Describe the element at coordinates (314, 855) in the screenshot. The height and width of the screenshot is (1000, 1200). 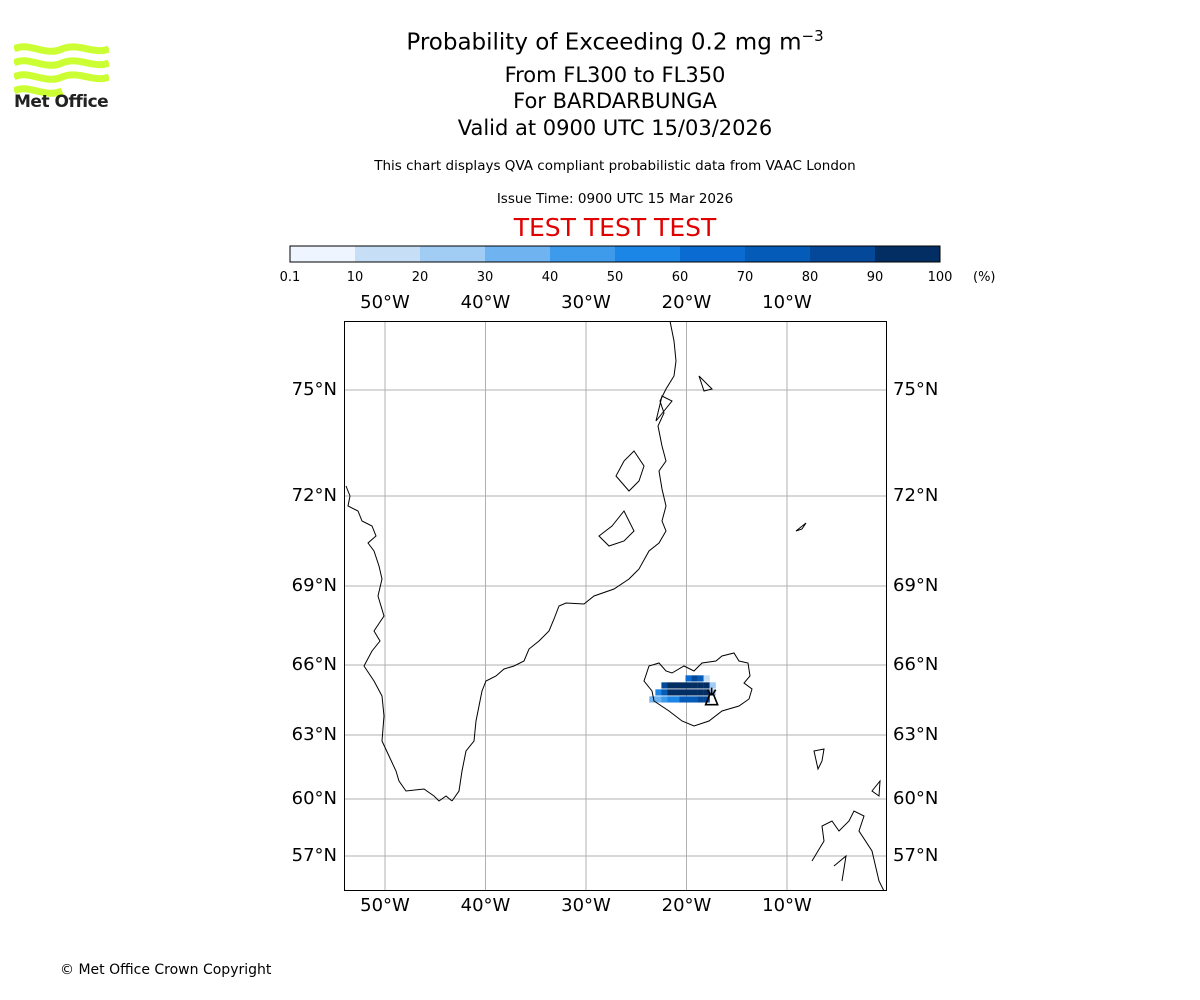
I see `lat-tick-label-left: 57°N` at that location.